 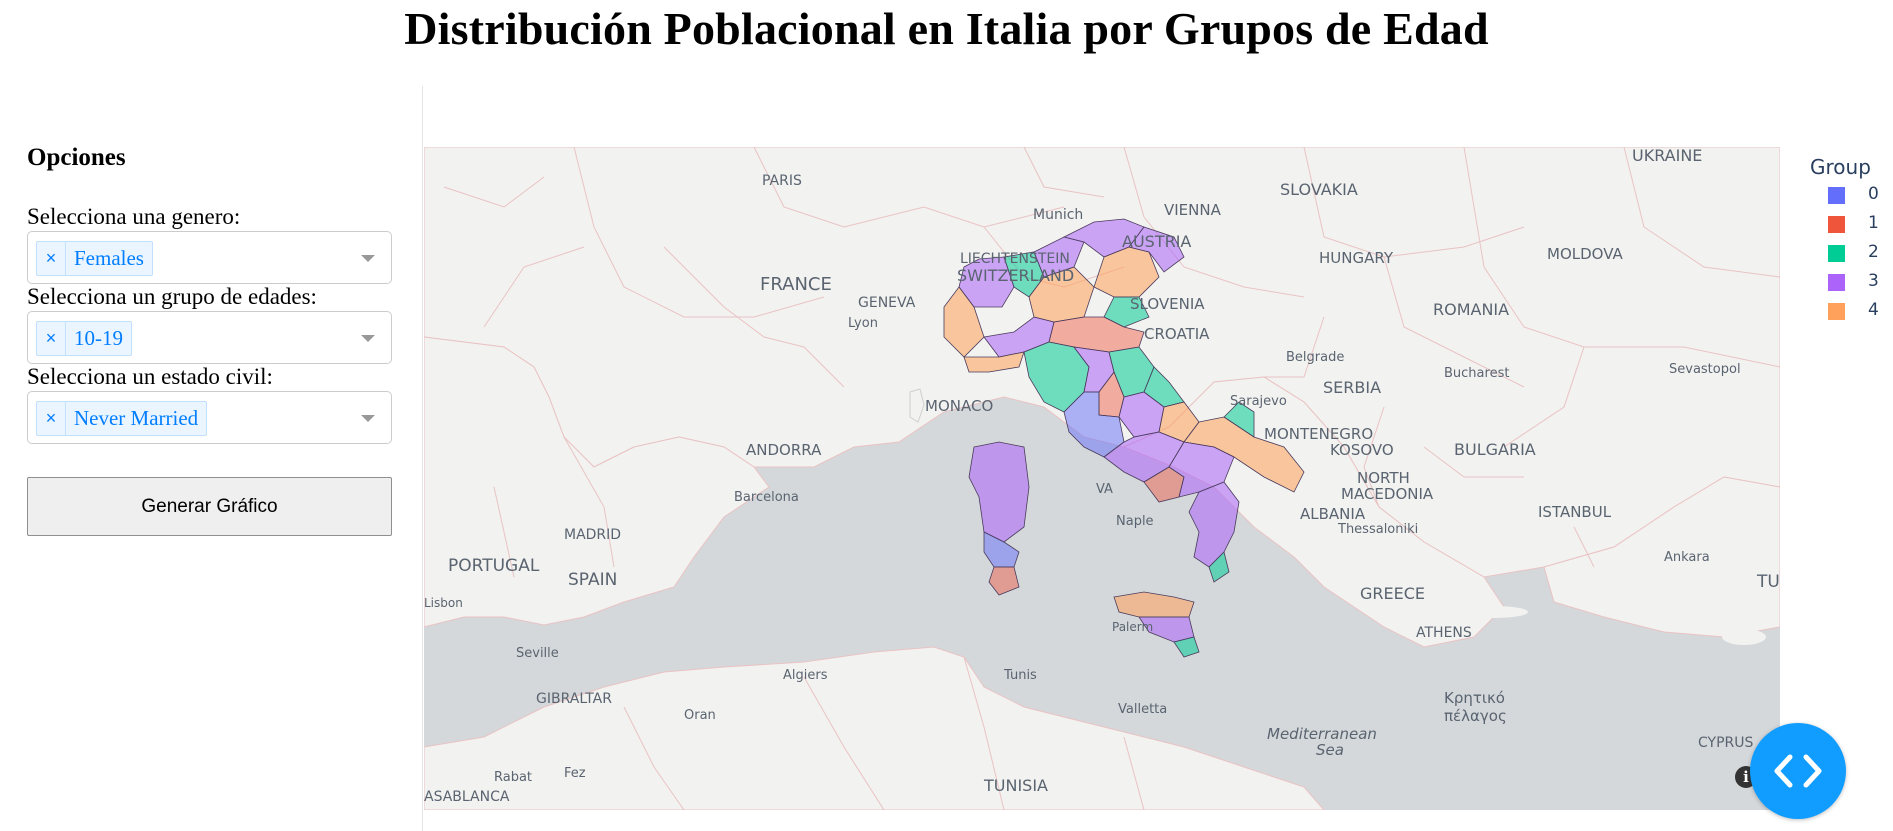 I want to click on italy-regions, so click(x=1124, y=438).